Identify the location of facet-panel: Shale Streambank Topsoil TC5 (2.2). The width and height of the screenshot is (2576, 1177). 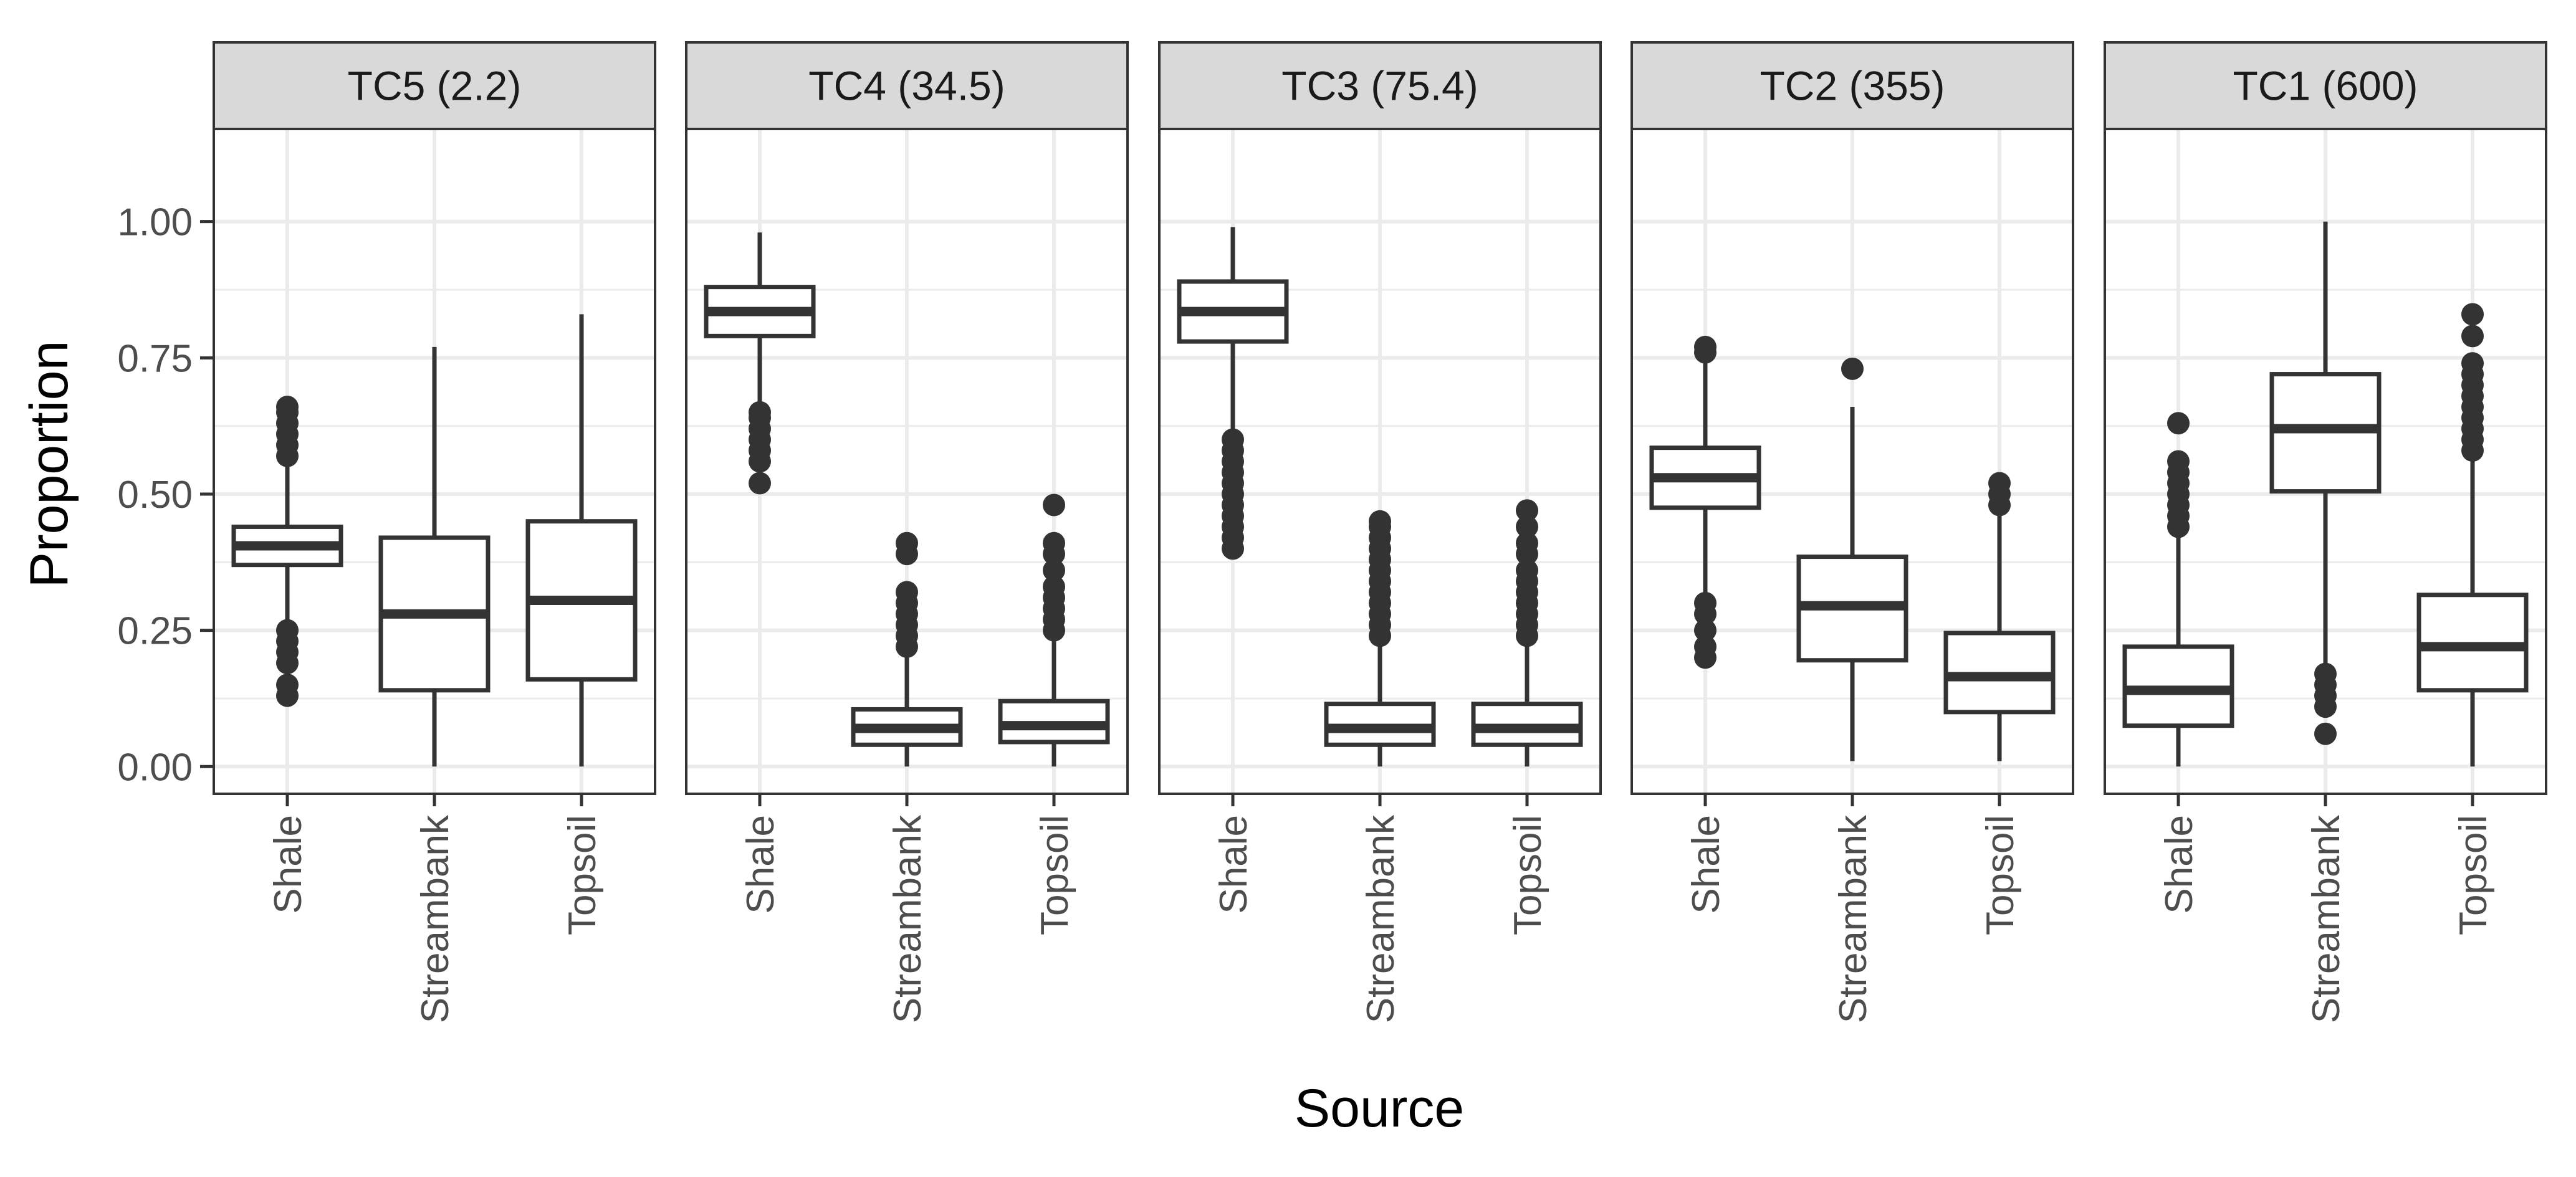
(435, 532).